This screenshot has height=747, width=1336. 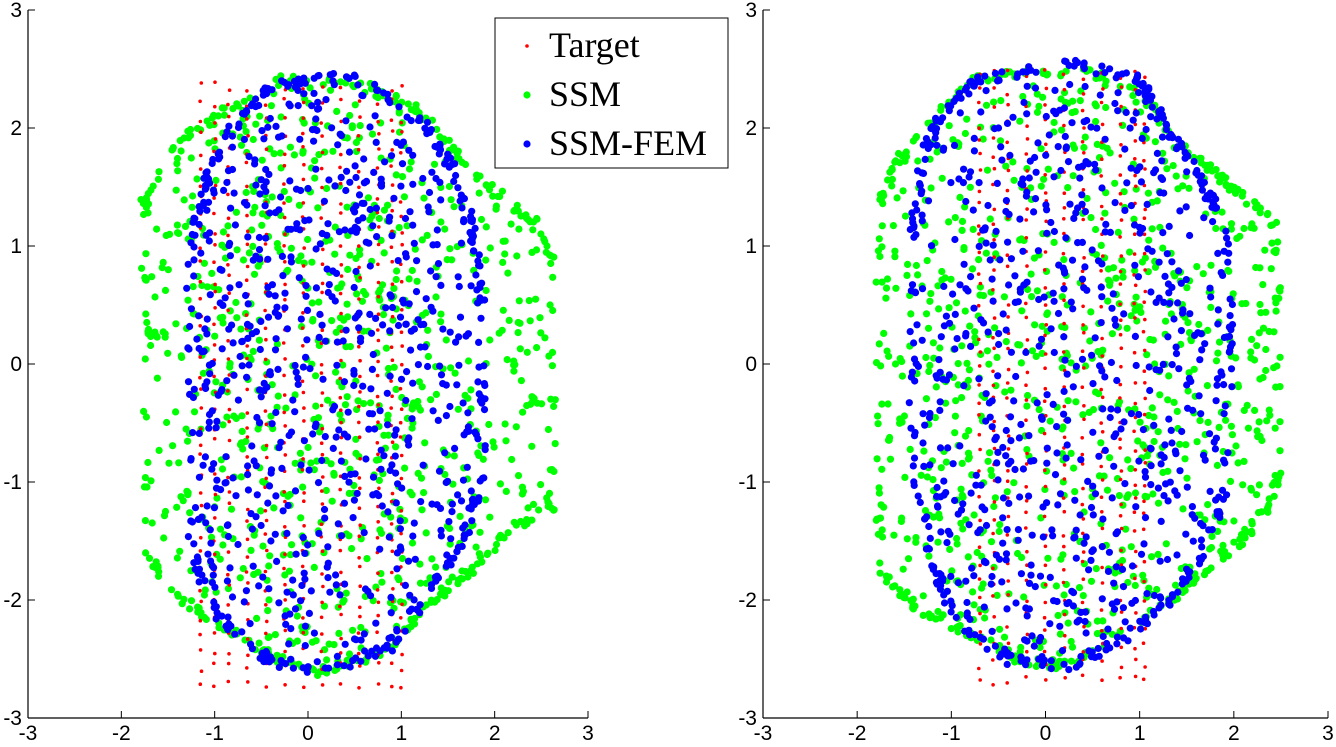 I want to click on x-tick-label: -3, so click(x=28, y=733).